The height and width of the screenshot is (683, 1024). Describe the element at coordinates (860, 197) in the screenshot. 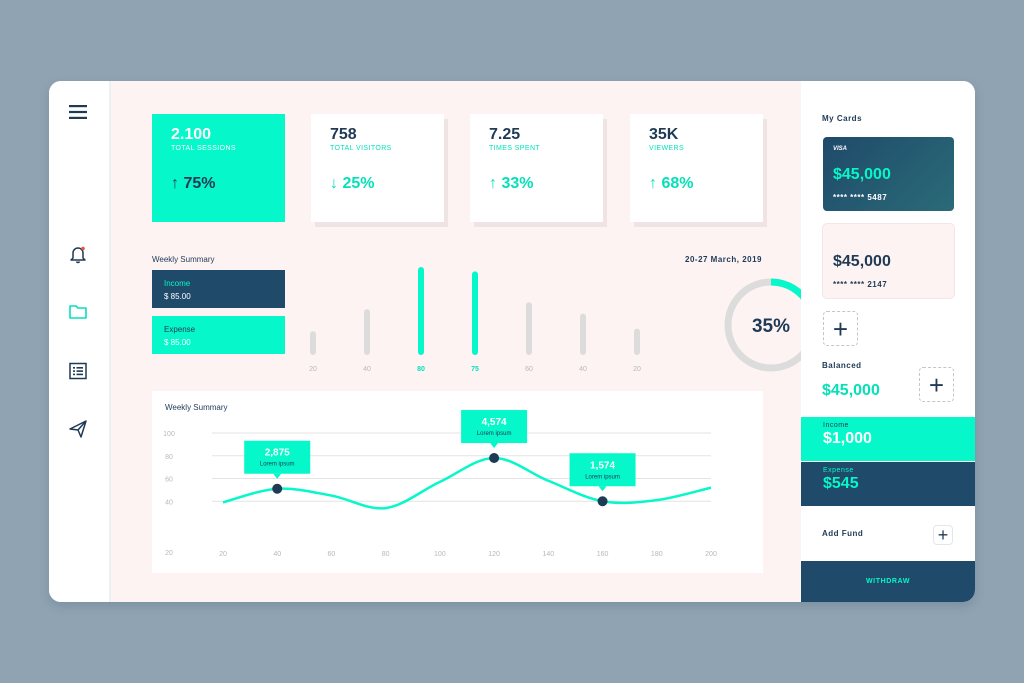

I see `card-number: **** **** 5487` at that location.